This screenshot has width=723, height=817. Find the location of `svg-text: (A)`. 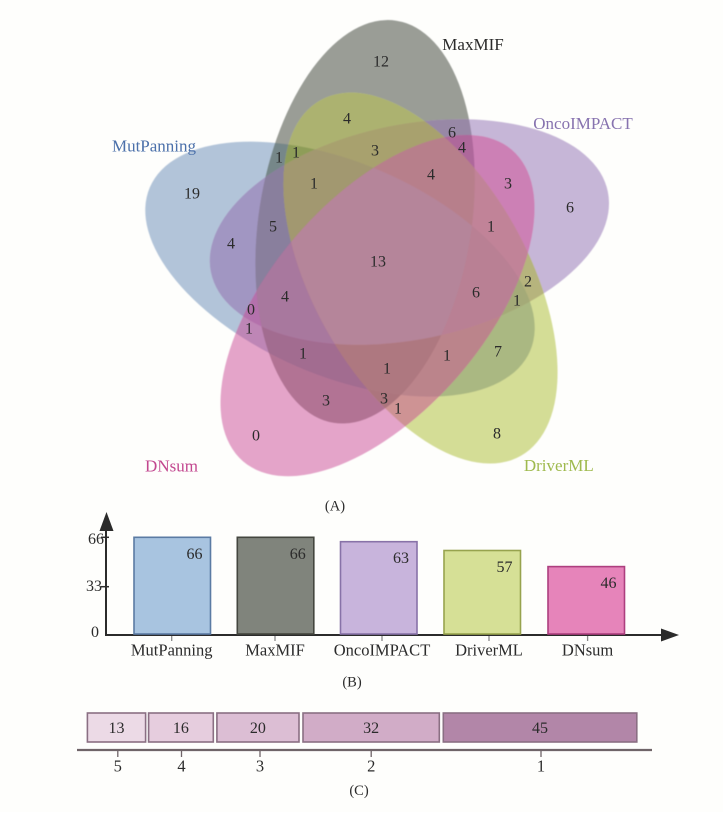

svg-text: (A) is located at coordinates (335, 507).